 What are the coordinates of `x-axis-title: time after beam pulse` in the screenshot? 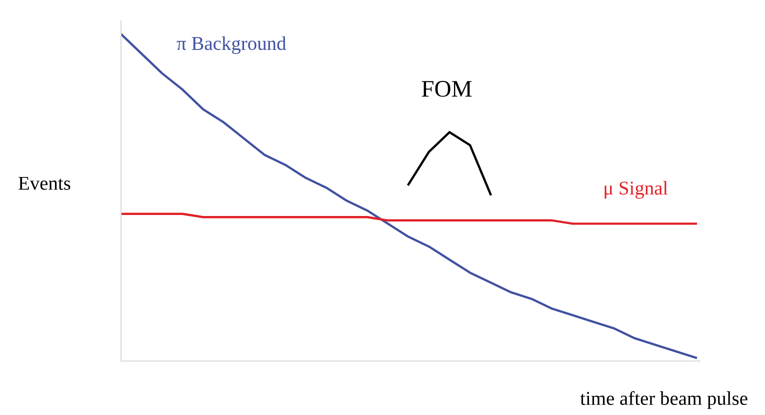 It's located at (664, 400).